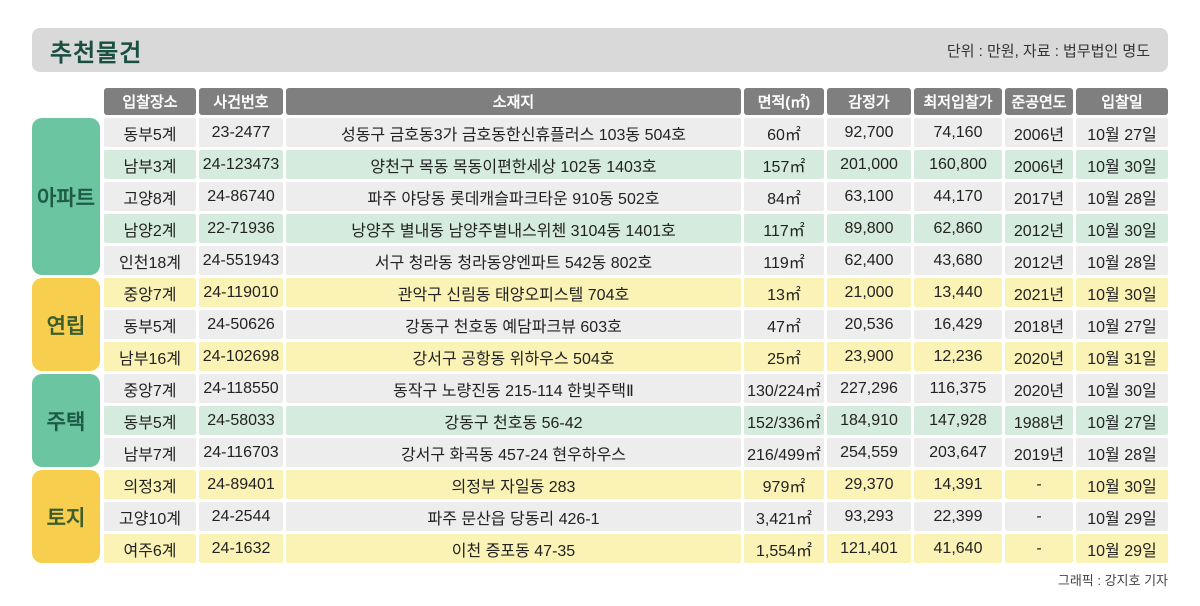 Image resolution: width=1200 pixels, height=606 pixels. What do you see at coordinates (241, 484) in the screenshot?
I see `case-number-cell: 24-89401` at bounding box center [241, 484].